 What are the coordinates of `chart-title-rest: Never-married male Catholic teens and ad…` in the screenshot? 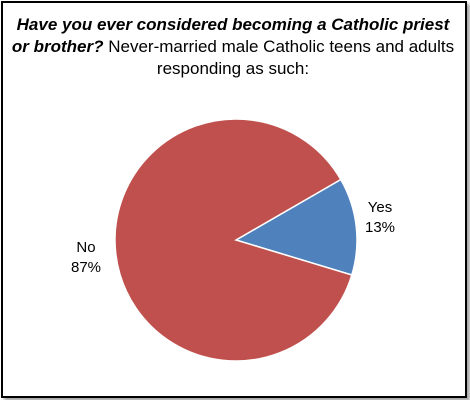 It's located at (281, 57).